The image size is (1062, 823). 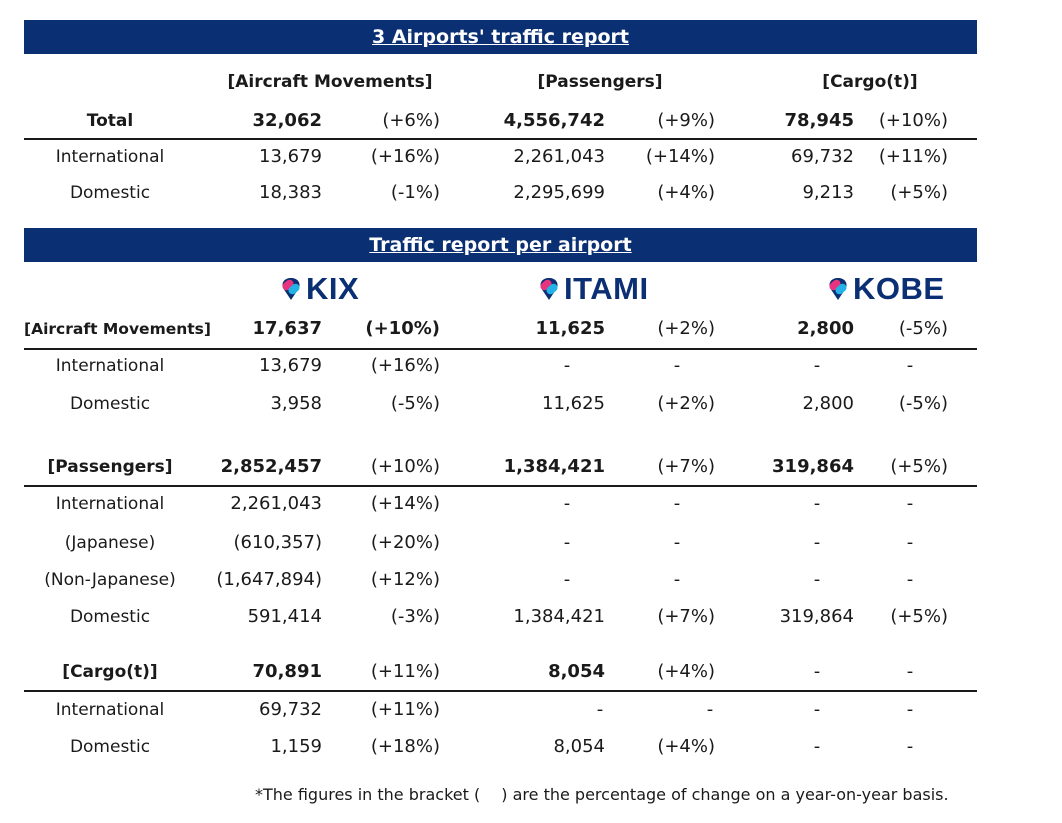 I want to click on kix-logo: KIX, so click(x=319, y=289).